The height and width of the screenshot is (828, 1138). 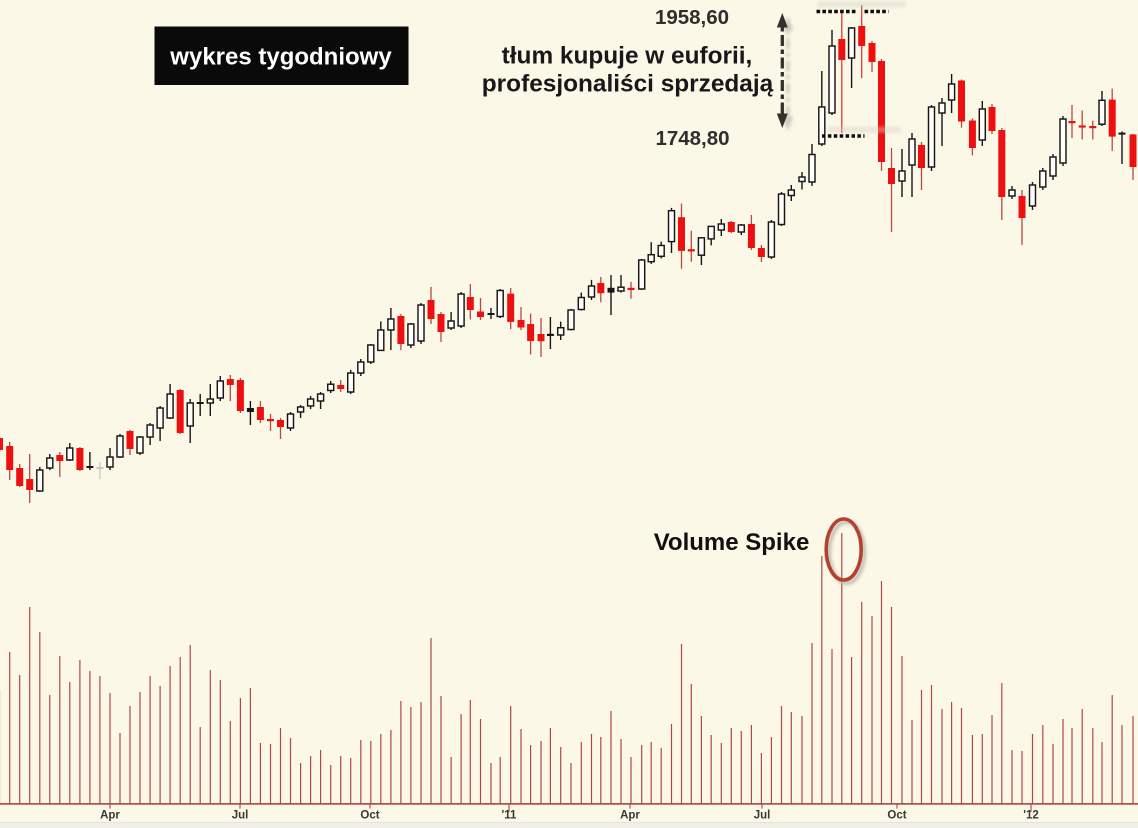 What do you see at coordinates (692, 17) in the screenshot?
I see `svg-text: 1958,60` at bounding box center [692, 17].